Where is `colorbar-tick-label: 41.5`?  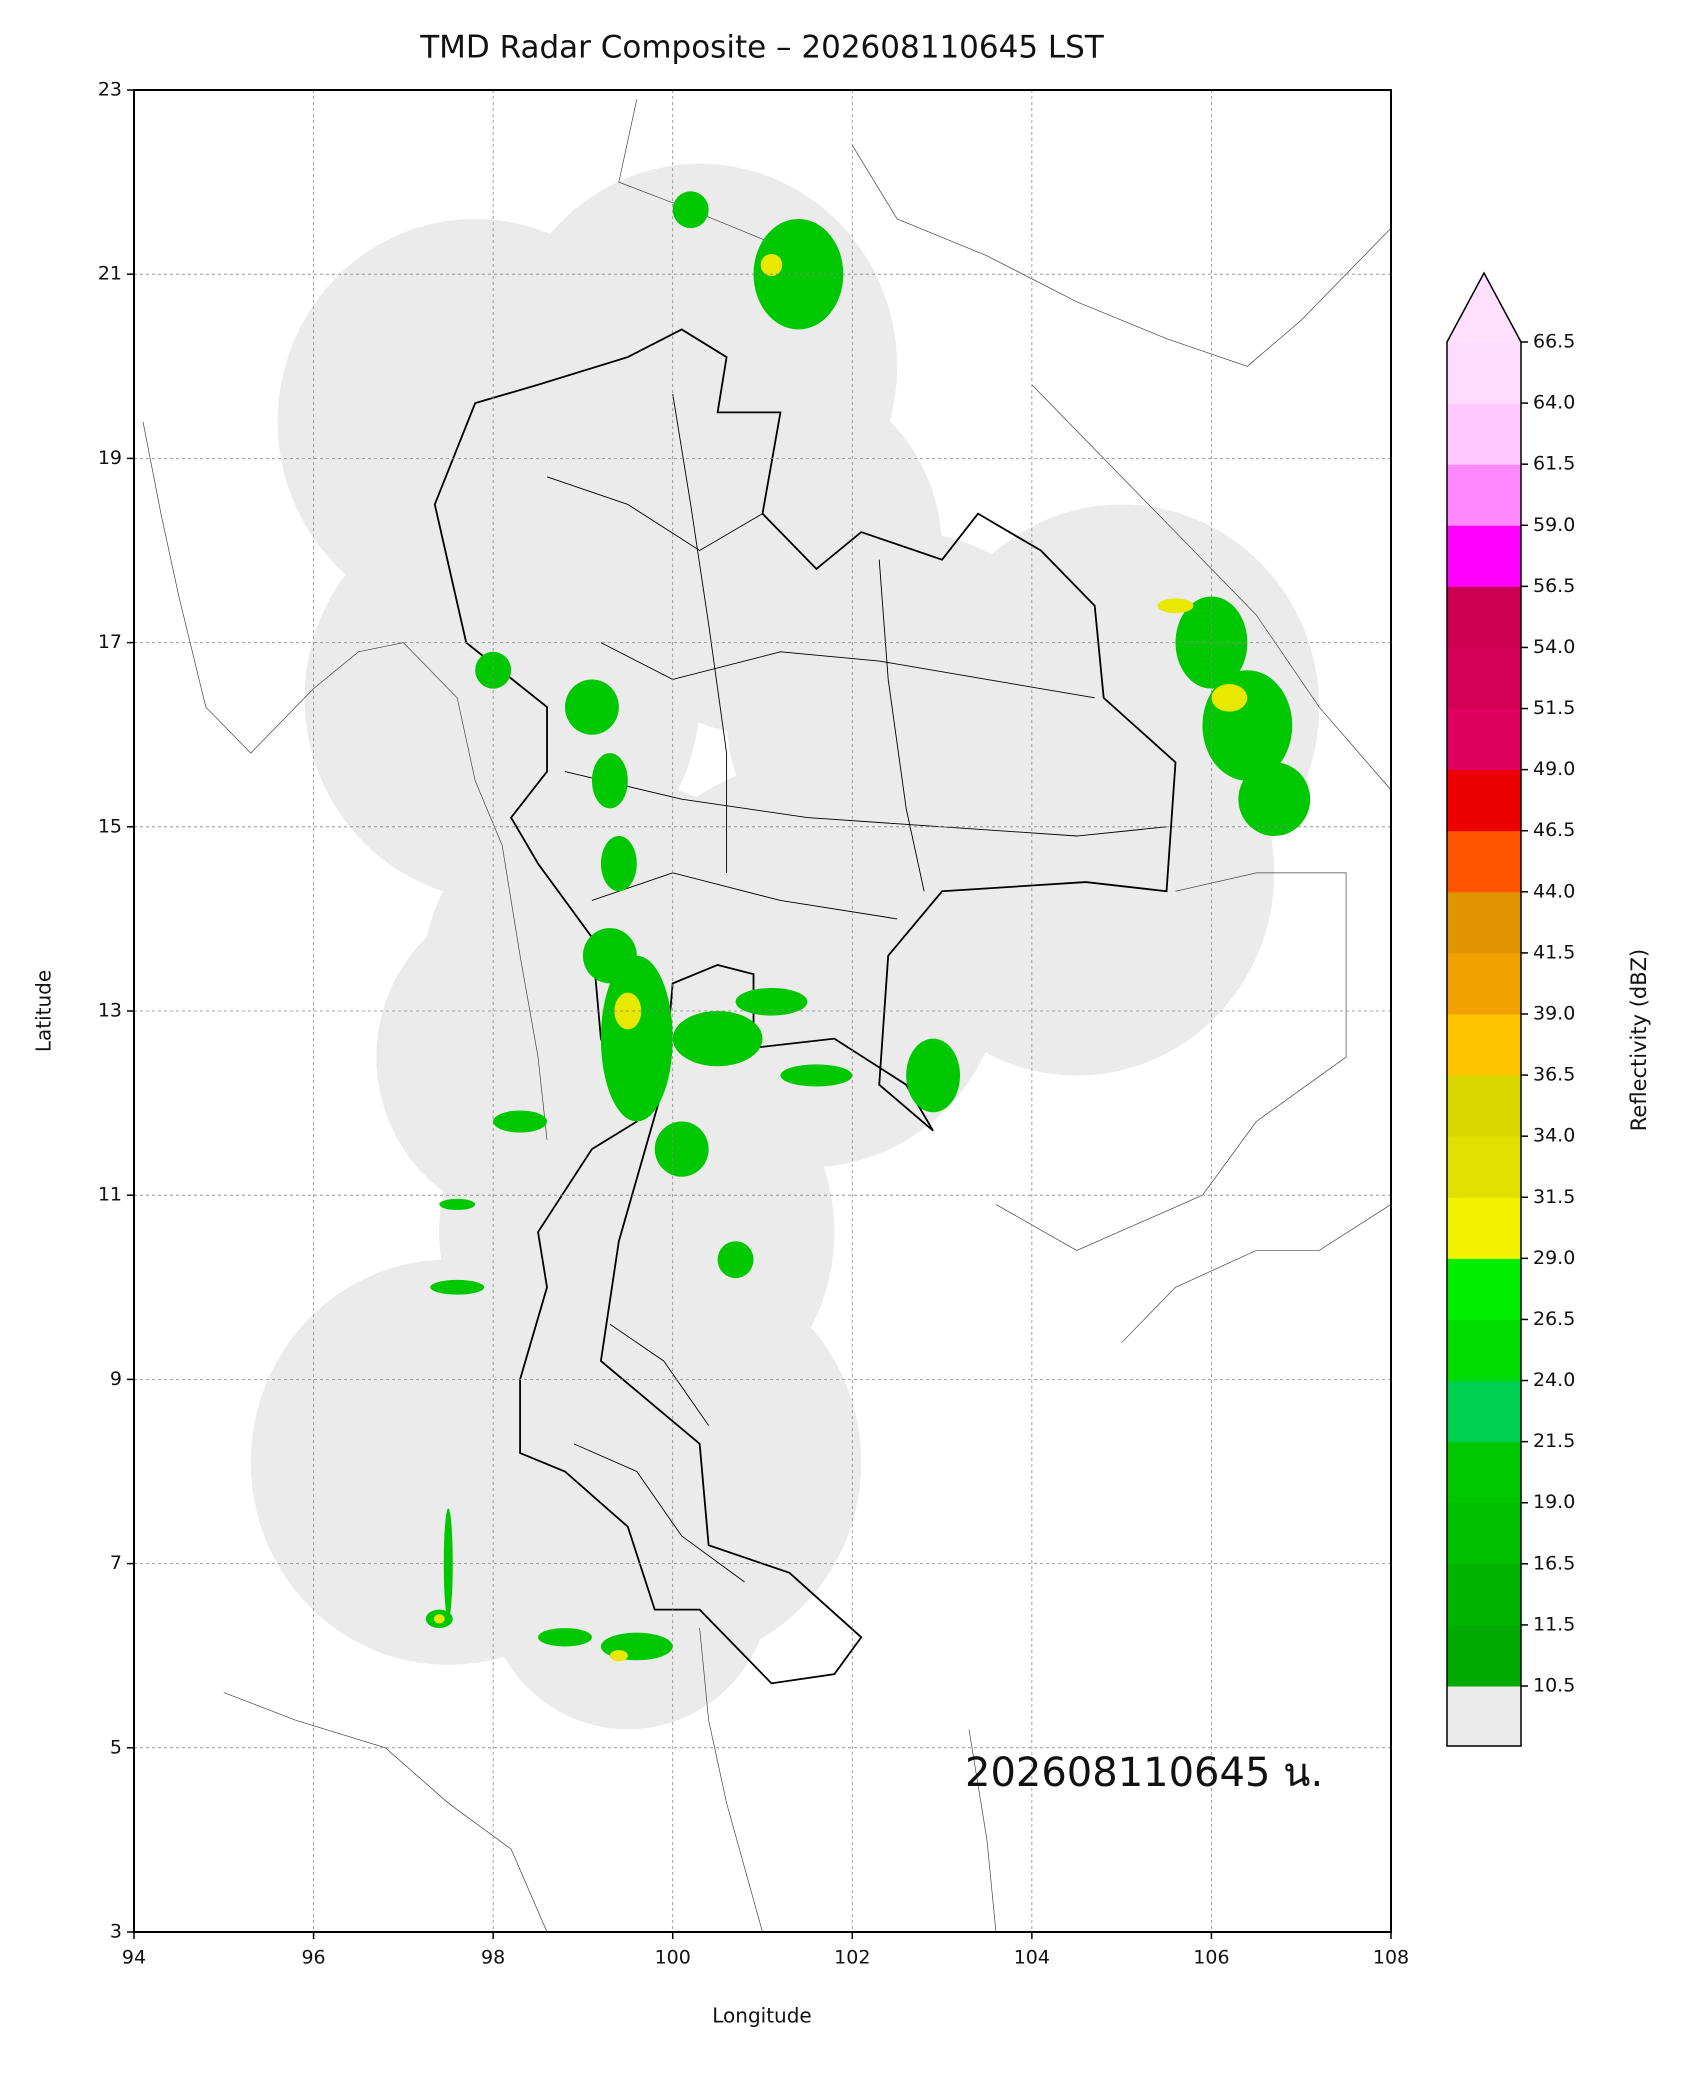
colorbar-tick-label: 41.5 is located at coordinates (1554, 952).